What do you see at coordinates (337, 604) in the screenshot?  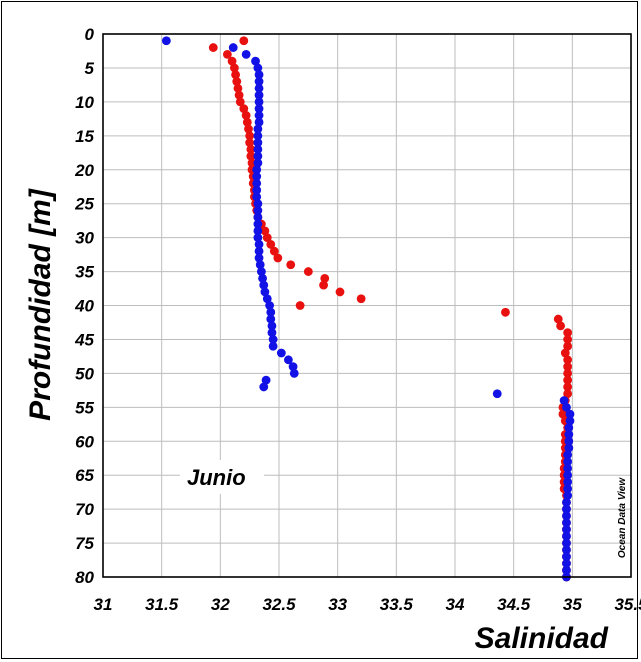 I see `x-tick-label: 33` at bounding box center [337, 604].